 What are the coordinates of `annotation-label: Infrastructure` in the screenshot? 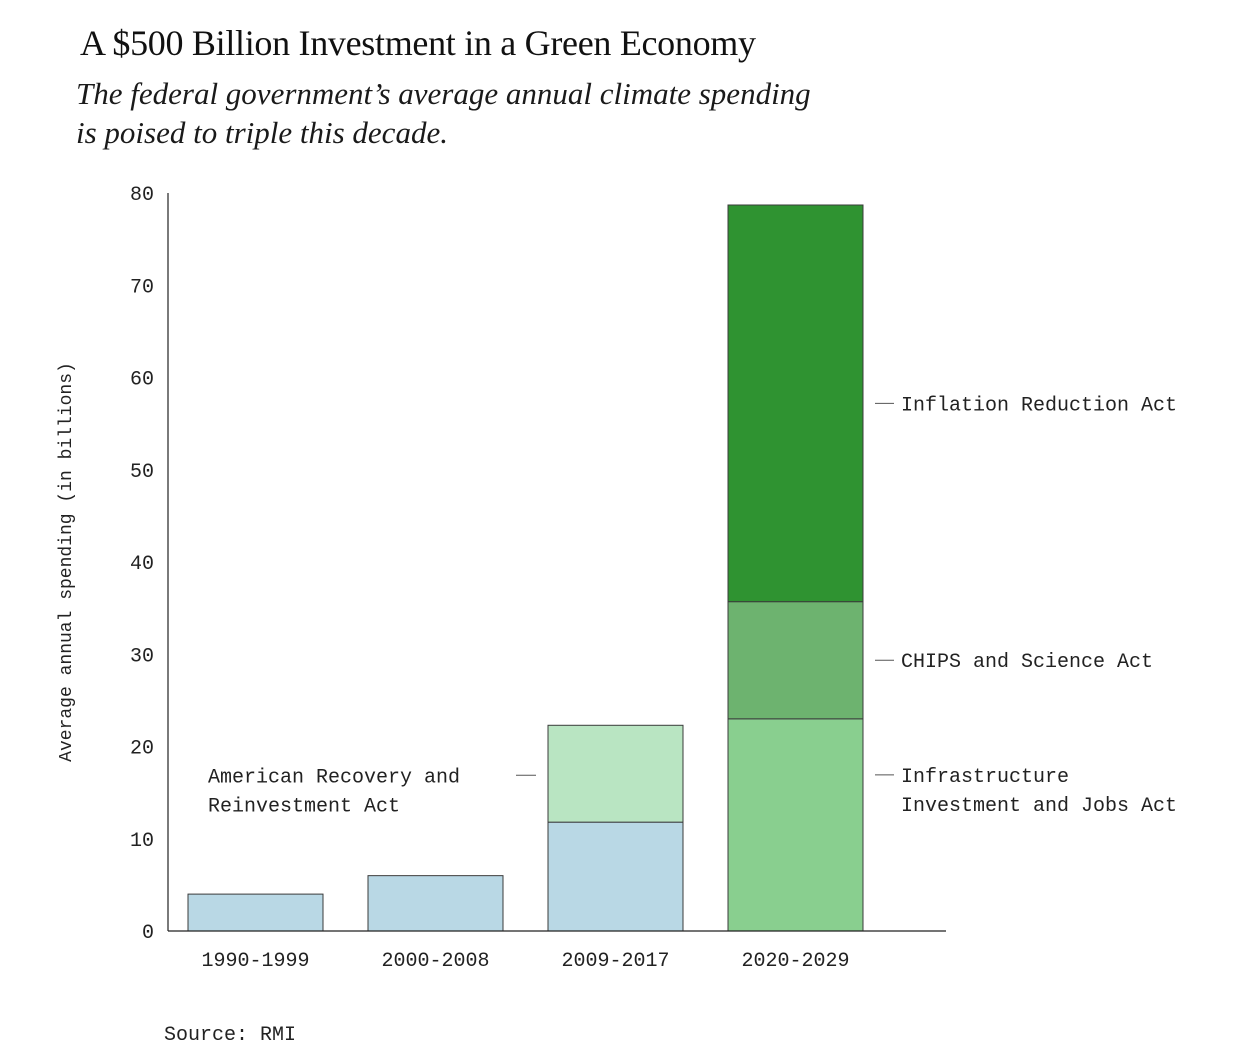 It's located at (985, 777).